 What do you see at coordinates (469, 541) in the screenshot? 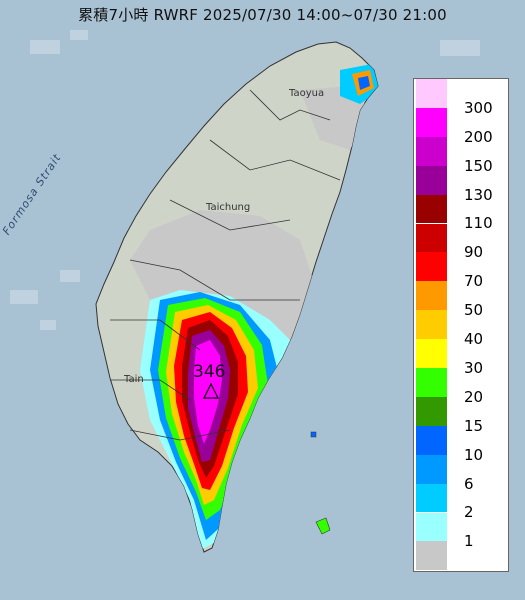
I see `legend-label: 1` at bounding box center [469, 541].